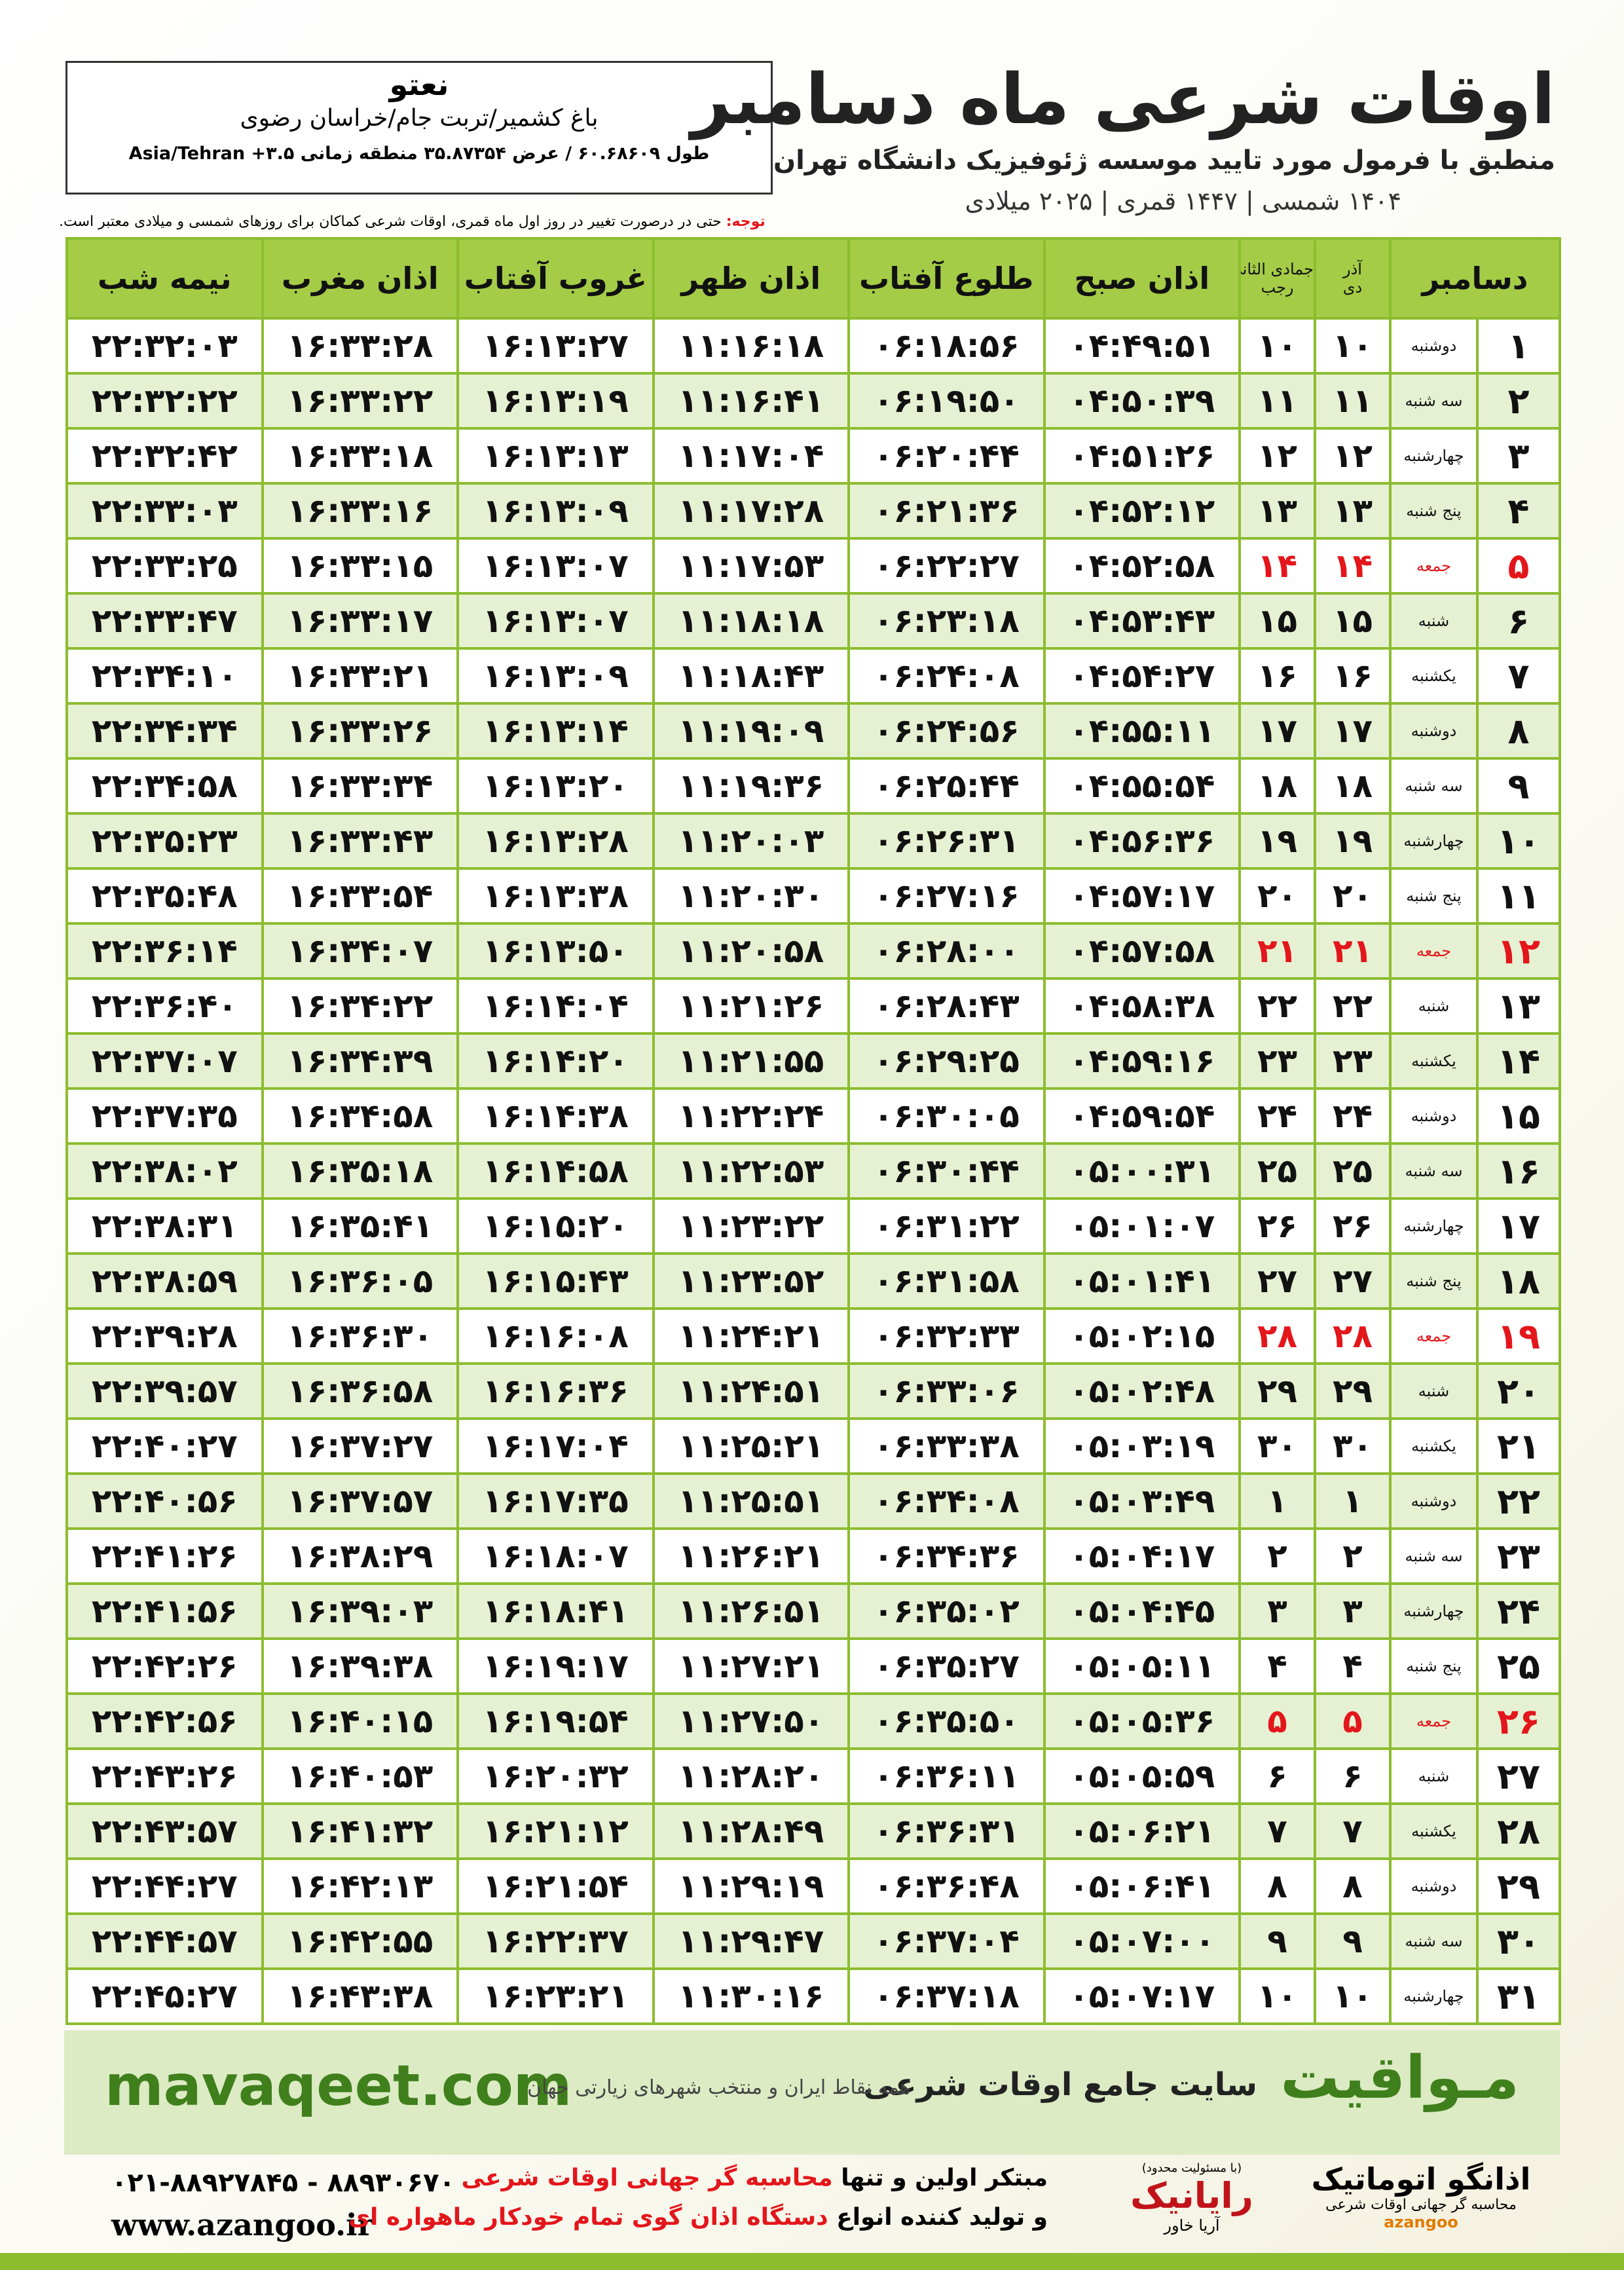 The width and height of the screenshot is (1624, 2270). I want to click on time: ۱۱:۲۲:۵۳, so click(751, 1171).